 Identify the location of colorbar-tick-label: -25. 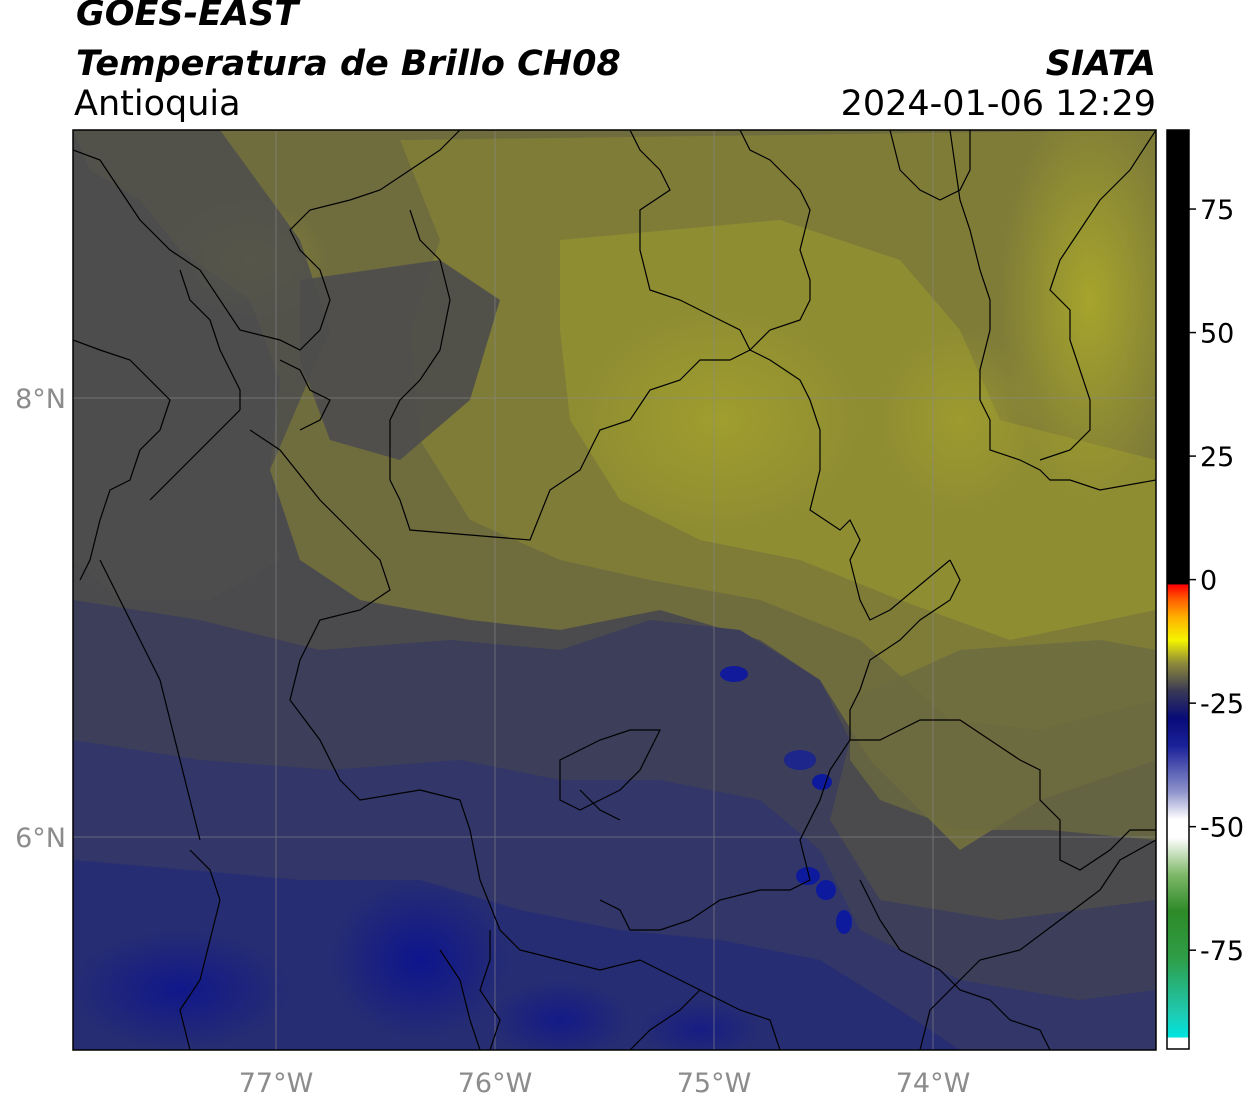
(1222, 704).